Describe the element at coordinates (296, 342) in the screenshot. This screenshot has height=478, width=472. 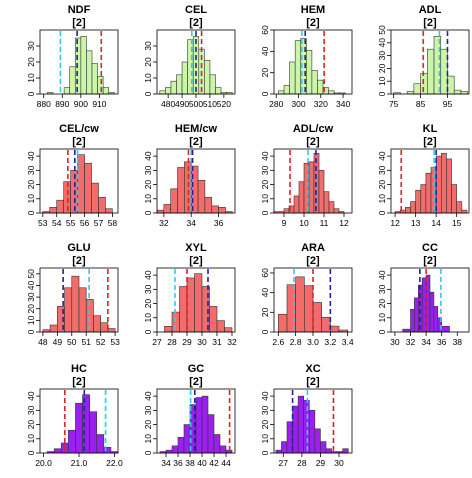
I see `x-tick-label: 2.8` at that location.